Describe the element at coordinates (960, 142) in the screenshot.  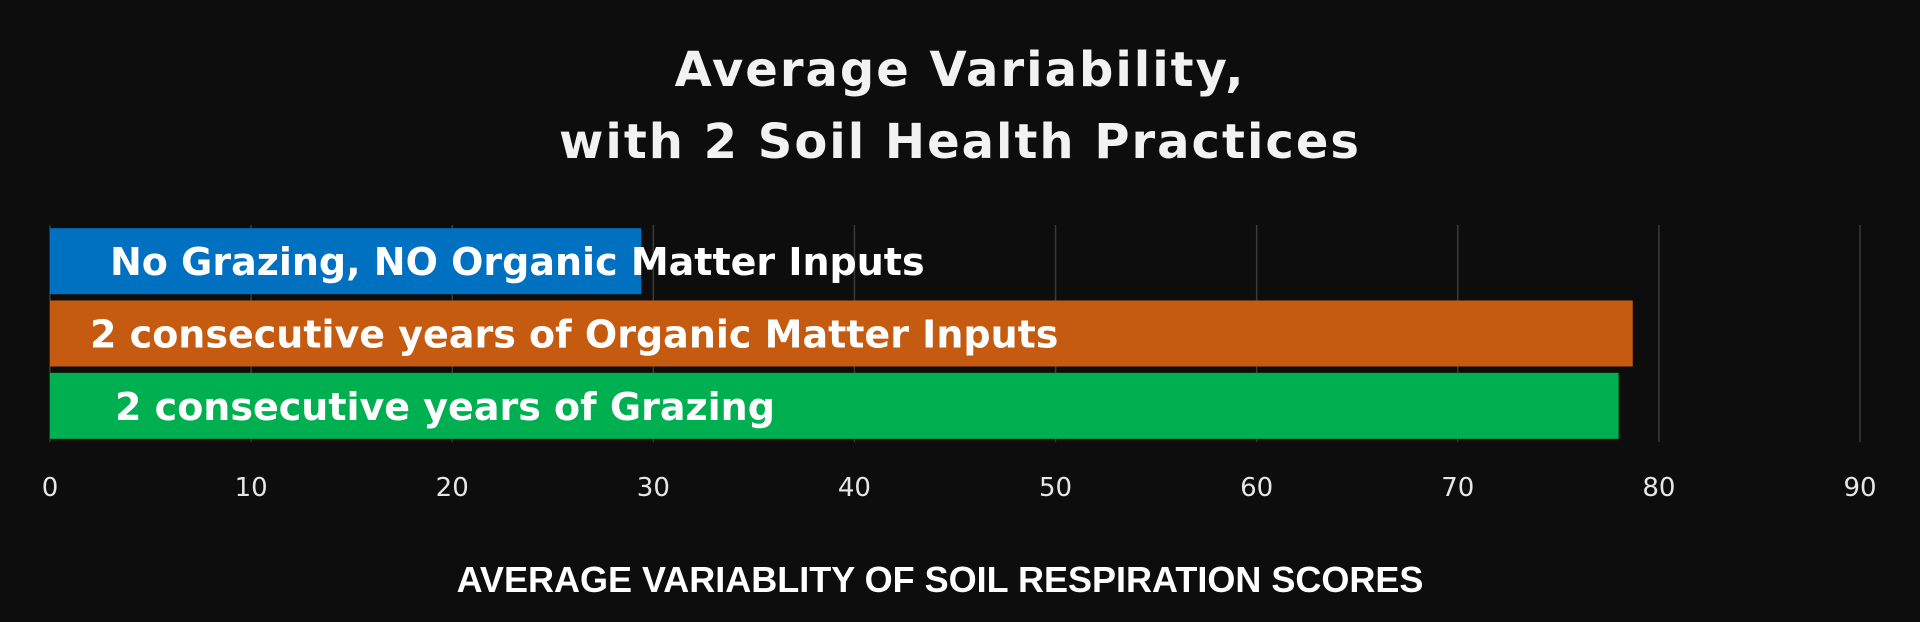
I see `chart-title-line-2: with 2 Soil Health Practices` at that location.